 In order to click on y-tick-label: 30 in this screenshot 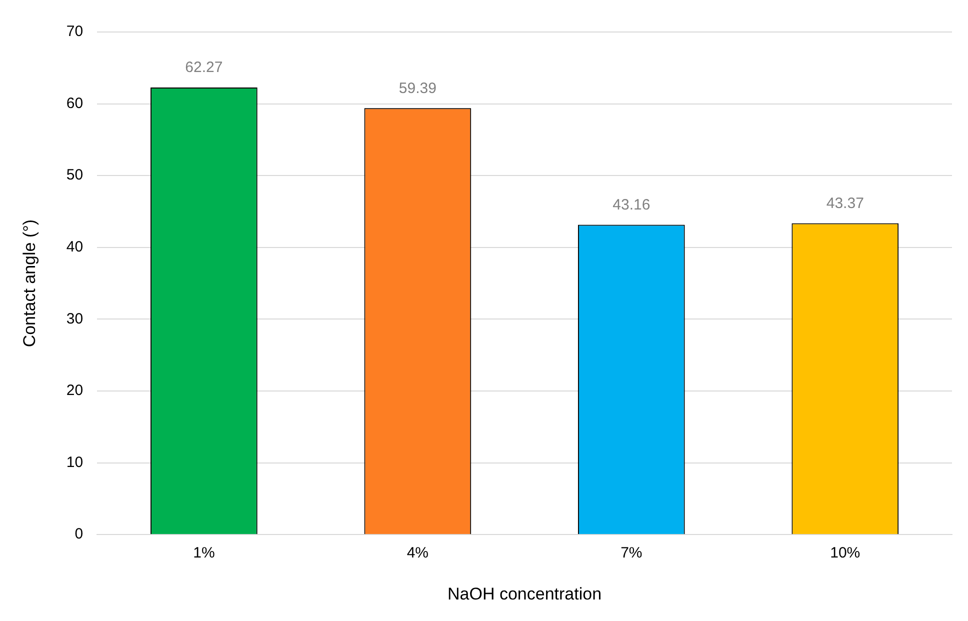, I will do `click(75, 319)`.